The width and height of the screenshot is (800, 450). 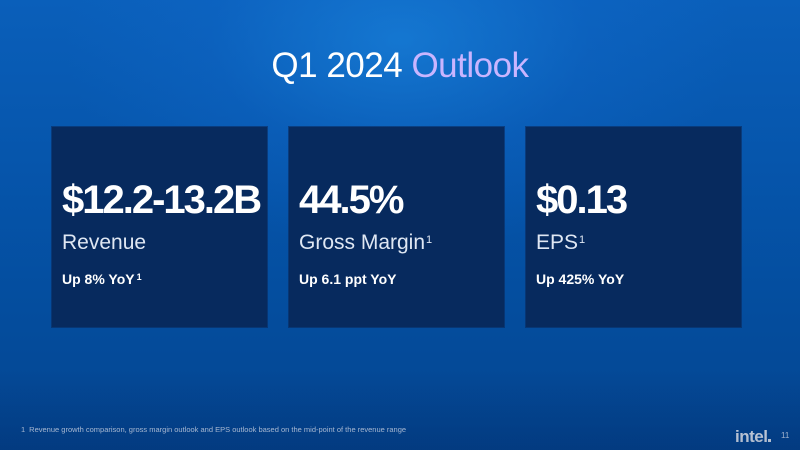 What do you see at coordinates (366, 242) in the screenshot?
I see `gross-margin-label: Gross Margin1` at bounding box center [366, 242].